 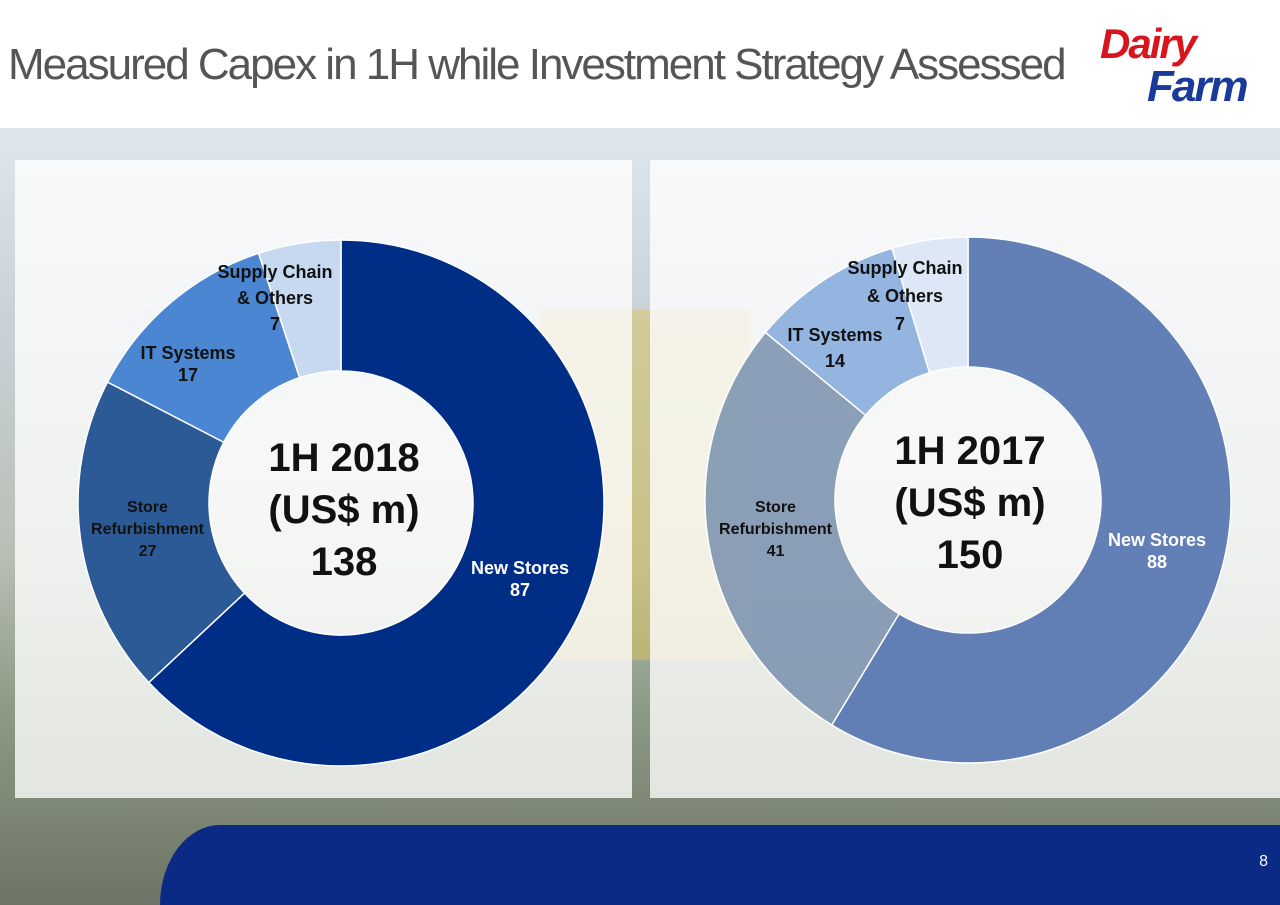 I want to click on label-value: 14, so click(x=835, y=361).